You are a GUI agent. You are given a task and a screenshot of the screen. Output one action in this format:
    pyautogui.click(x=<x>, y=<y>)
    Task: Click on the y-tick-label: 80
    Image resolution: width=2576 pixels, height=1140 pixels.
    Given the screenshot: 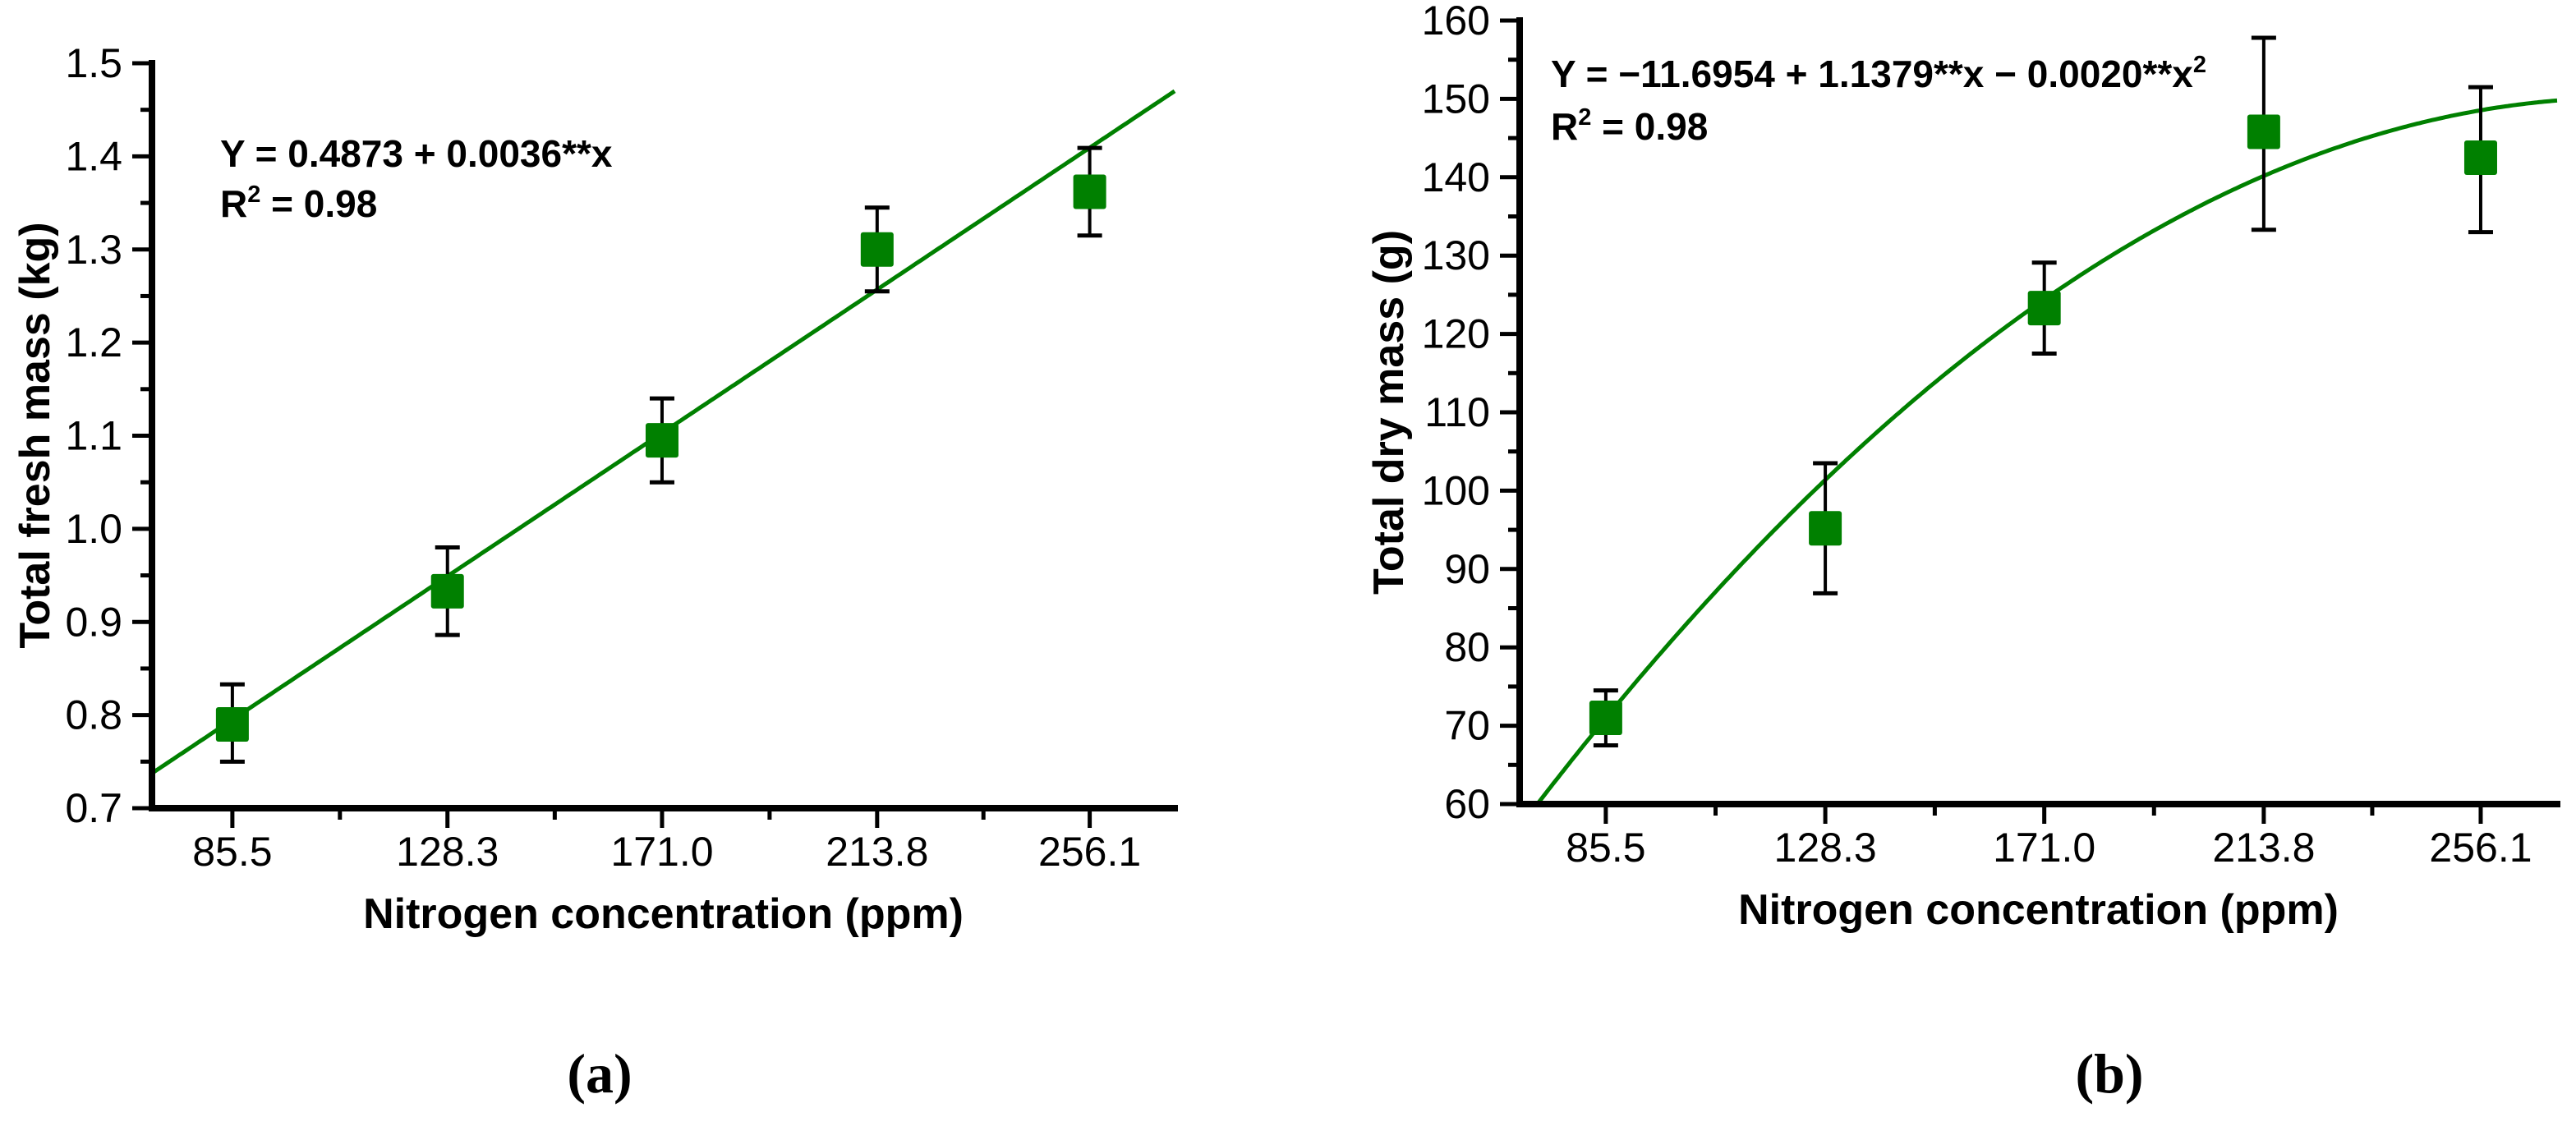 What is the action you would take?
    pyautogui.click(x=1467, y=647)
    